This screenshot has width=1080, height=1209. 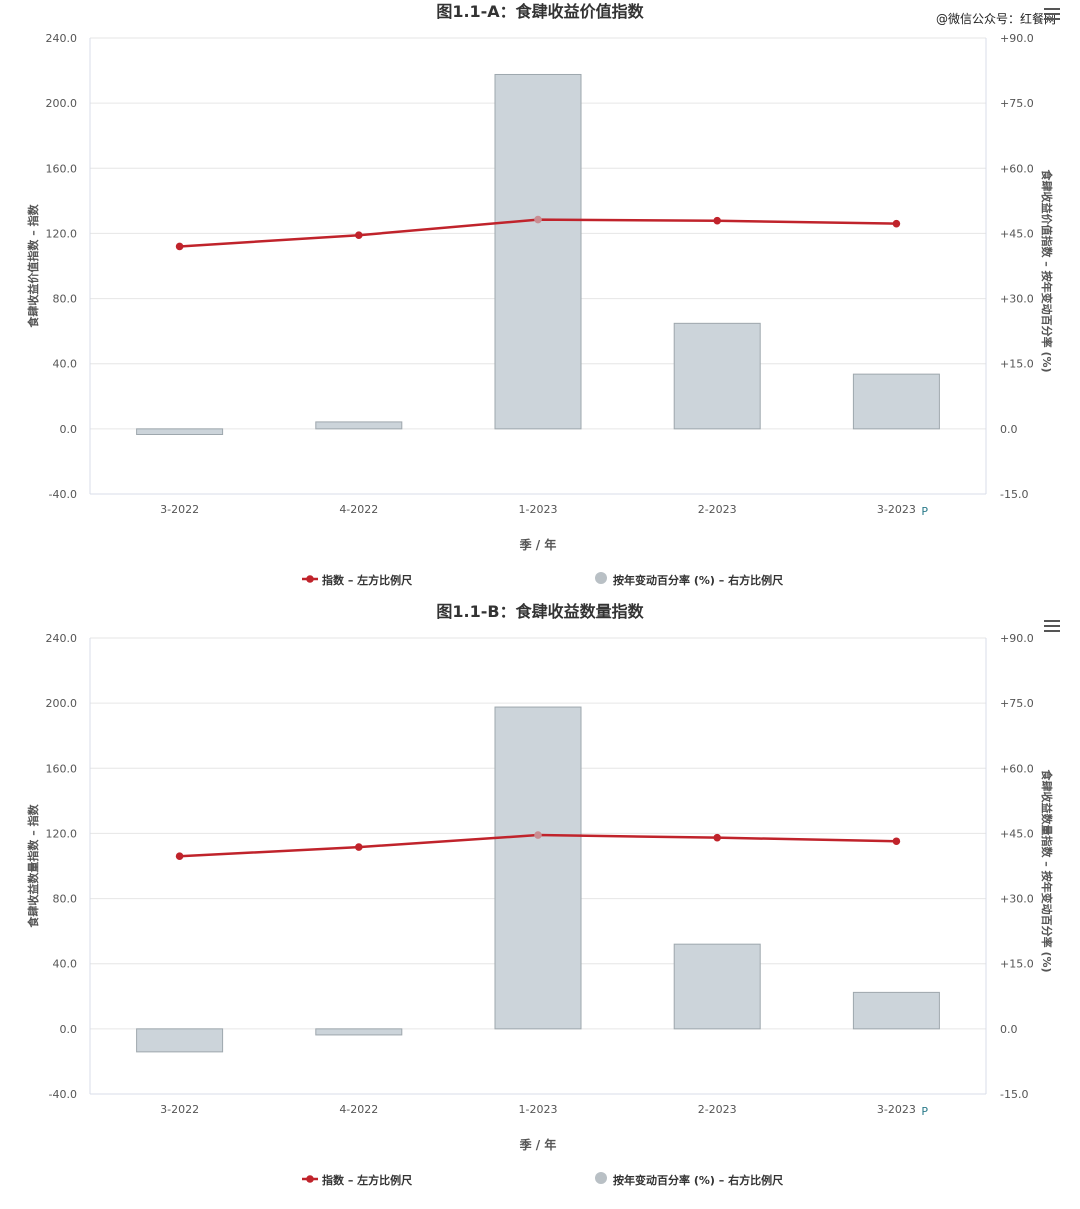 What do you see at coordinates (33, 865) in the screenshot?
I see `left-axis-title: 食肆收益数量指数 – 指数` at bounding box center [33, 865].